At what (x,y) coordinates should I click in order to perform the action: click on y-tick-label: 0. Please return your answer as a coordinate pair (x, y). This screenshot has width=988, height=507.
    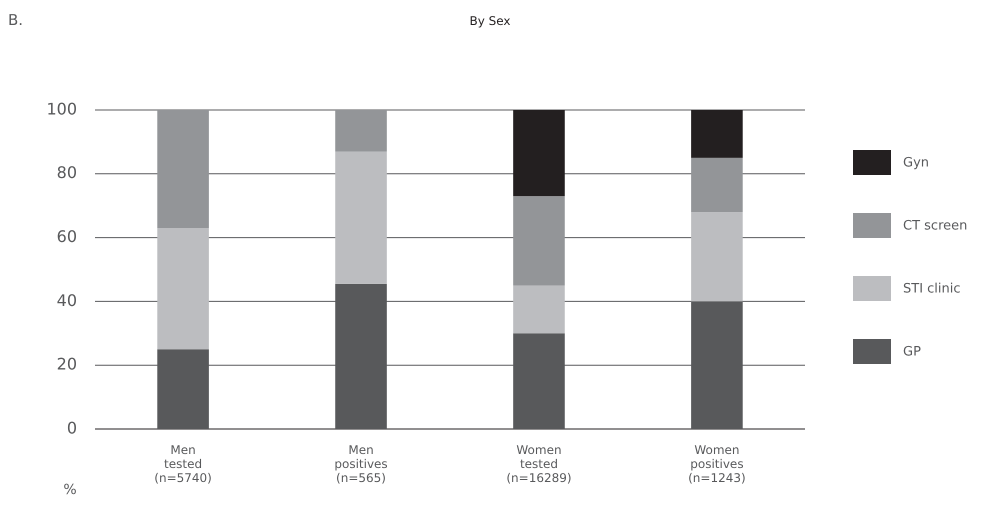
    Looking at the image, I should click on (71, 428).